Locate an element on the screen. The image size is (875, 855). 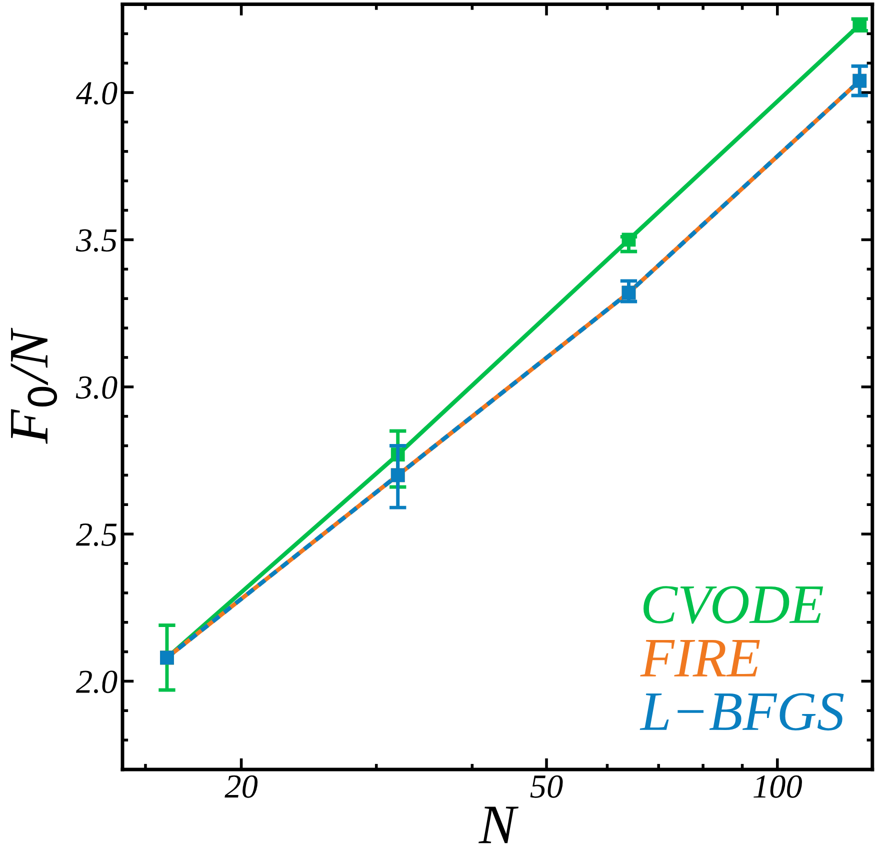
text: FIRE is located at coordinates (700, 658).